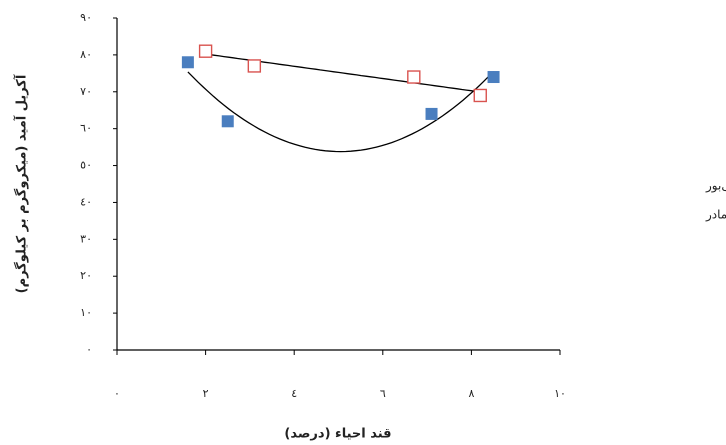  What do you see at coordinates (86, 54) in the screenshot?
I see `y-tick-label: ۸۰` at bounding box center [86, 54].